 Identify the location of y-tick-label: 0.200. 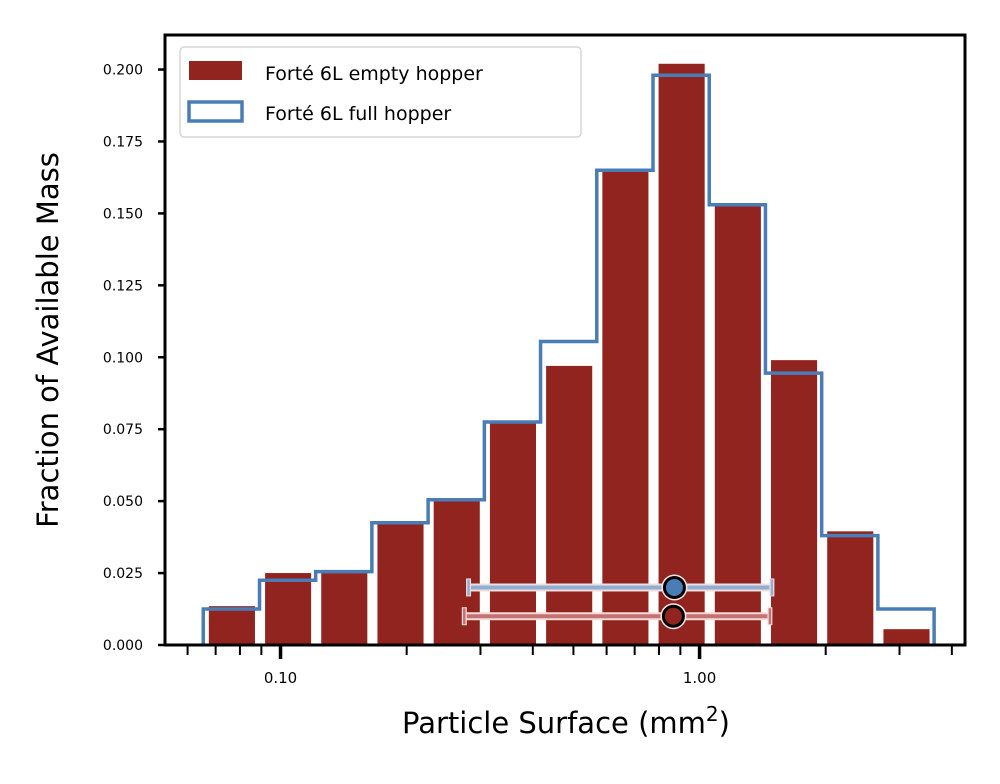
(123, 71).